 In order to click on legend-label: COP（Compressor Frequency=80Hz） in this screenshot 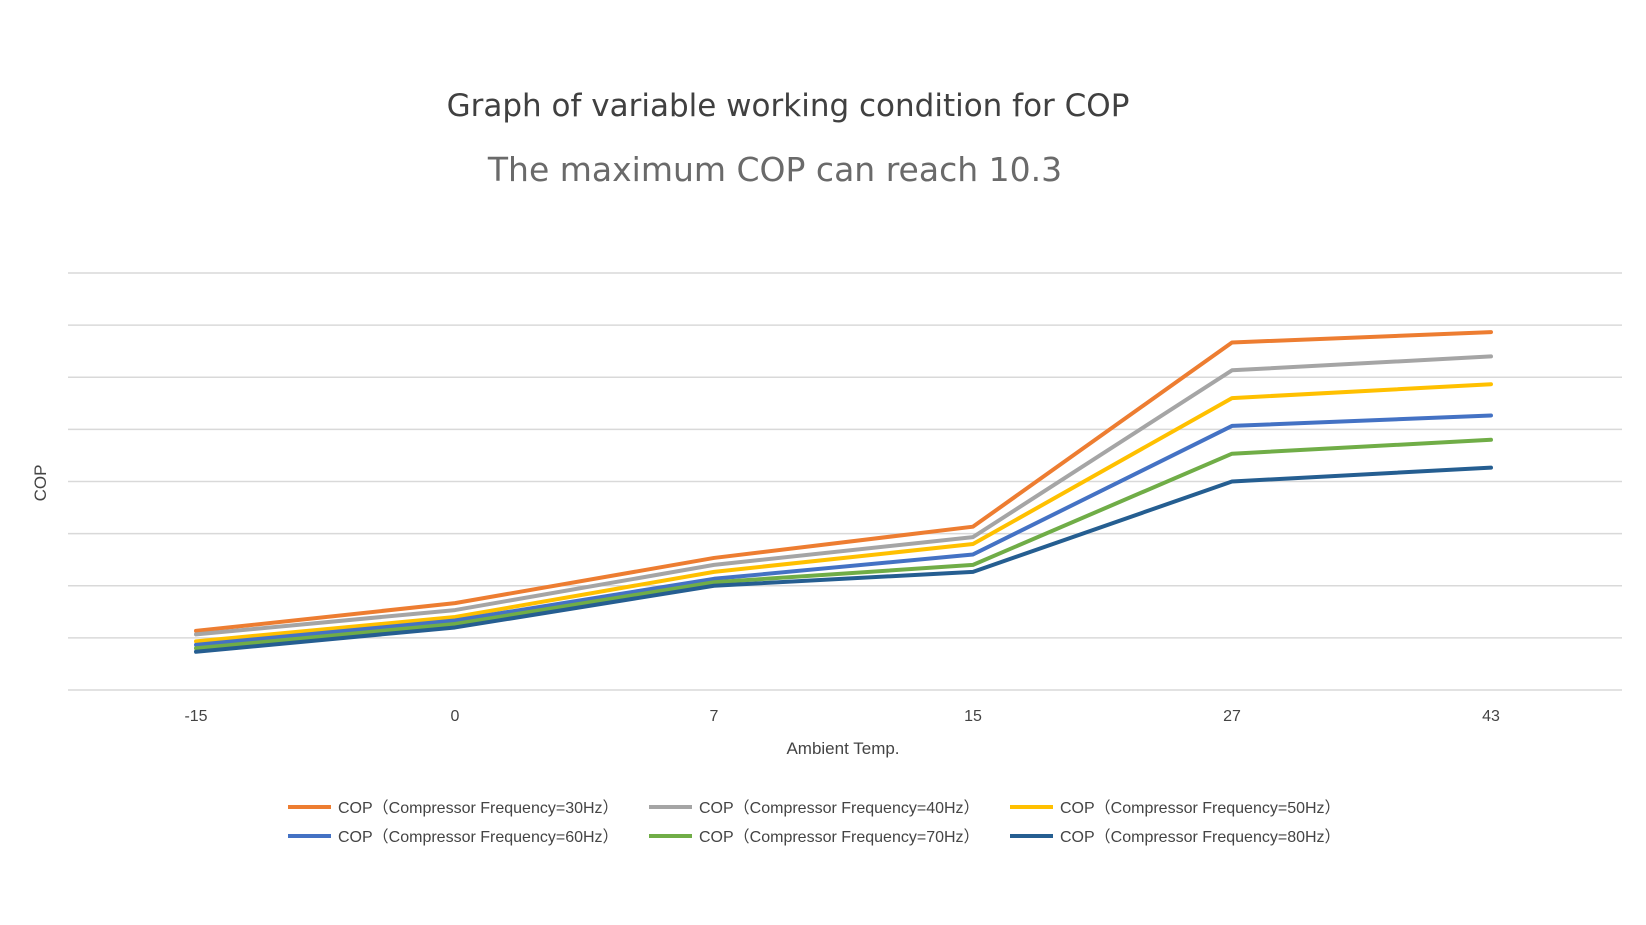, I will do `click(1200, 837)`.